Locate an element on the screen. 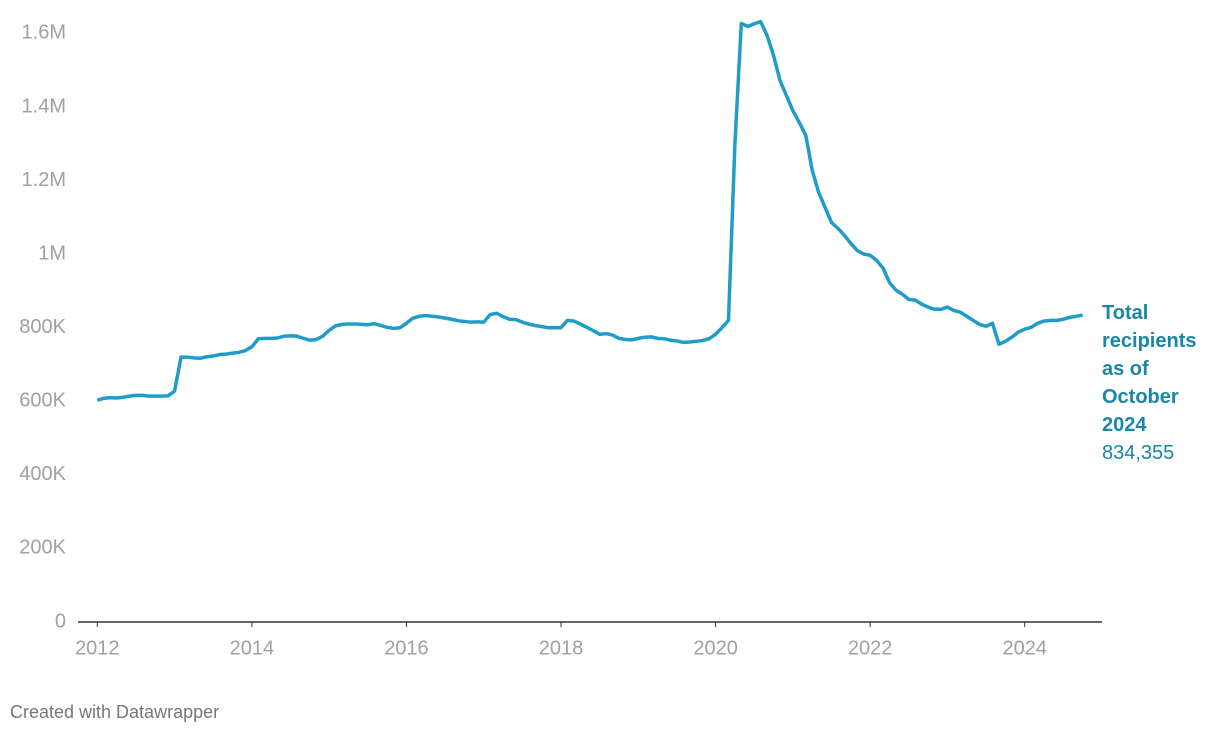 Image resolution: width=1220 pixels, height=738 pixels. y-tick-label: 400K is located at coordinates (42, 474).